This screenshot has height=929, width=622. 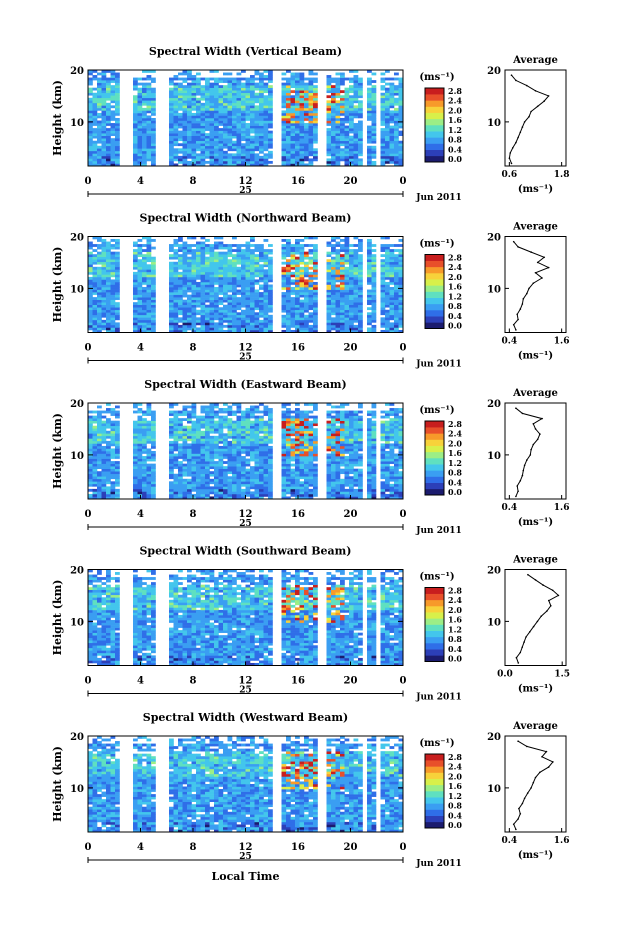 I want to click on y-tick-label: 20, so click(x=77, y=71).